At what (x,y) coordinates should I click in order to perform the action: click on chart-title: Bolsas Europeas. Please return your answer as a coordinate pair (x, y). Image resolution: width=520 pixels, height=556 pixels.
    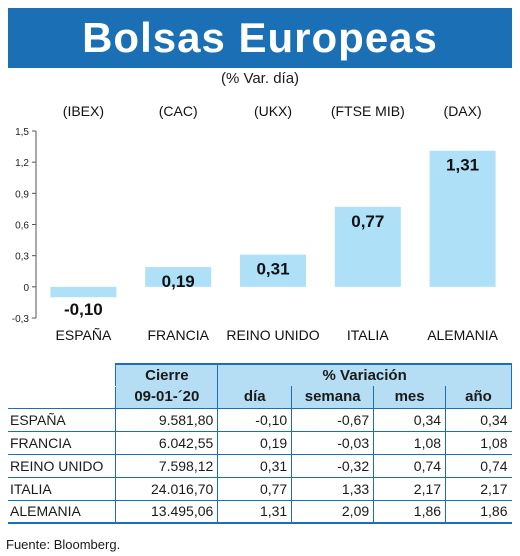
    Looking at the image, I should click on (260, 38).